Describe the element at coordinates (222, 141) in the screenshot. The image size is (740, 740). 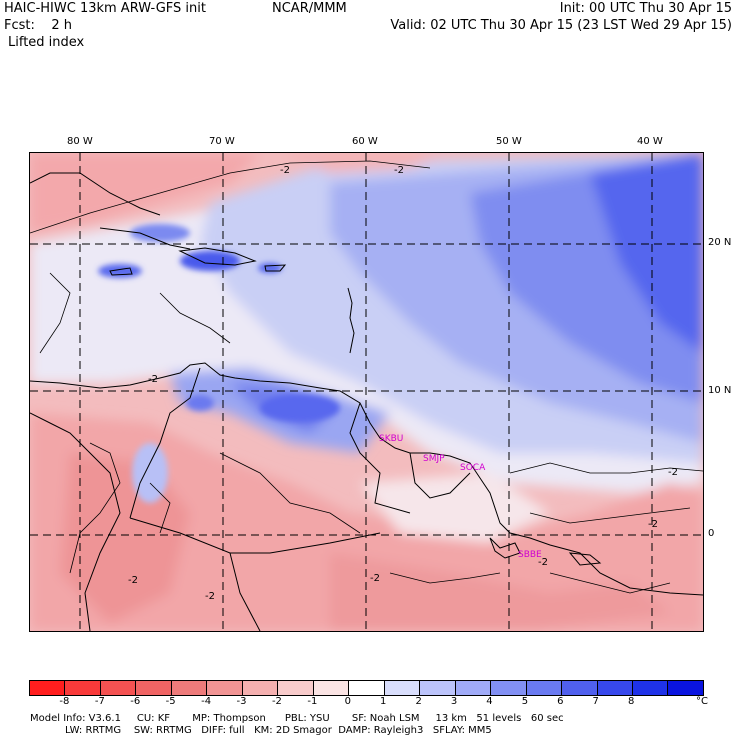
I see `lon-label-70w: 70 W` at that location.